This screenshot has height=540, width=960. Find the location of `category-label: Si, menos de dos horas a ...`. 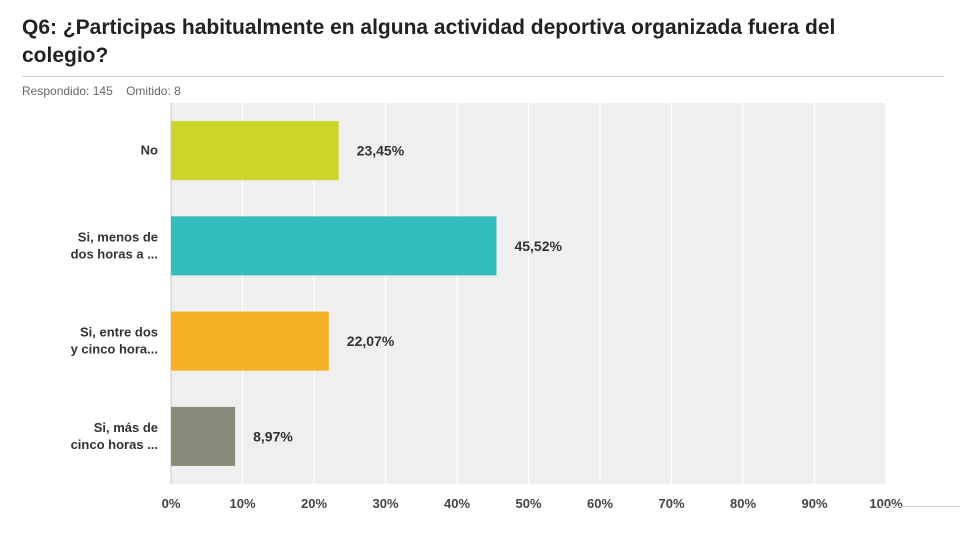

category-label: Si, menos de dos horas a ... is located at coordinates (114, 245).